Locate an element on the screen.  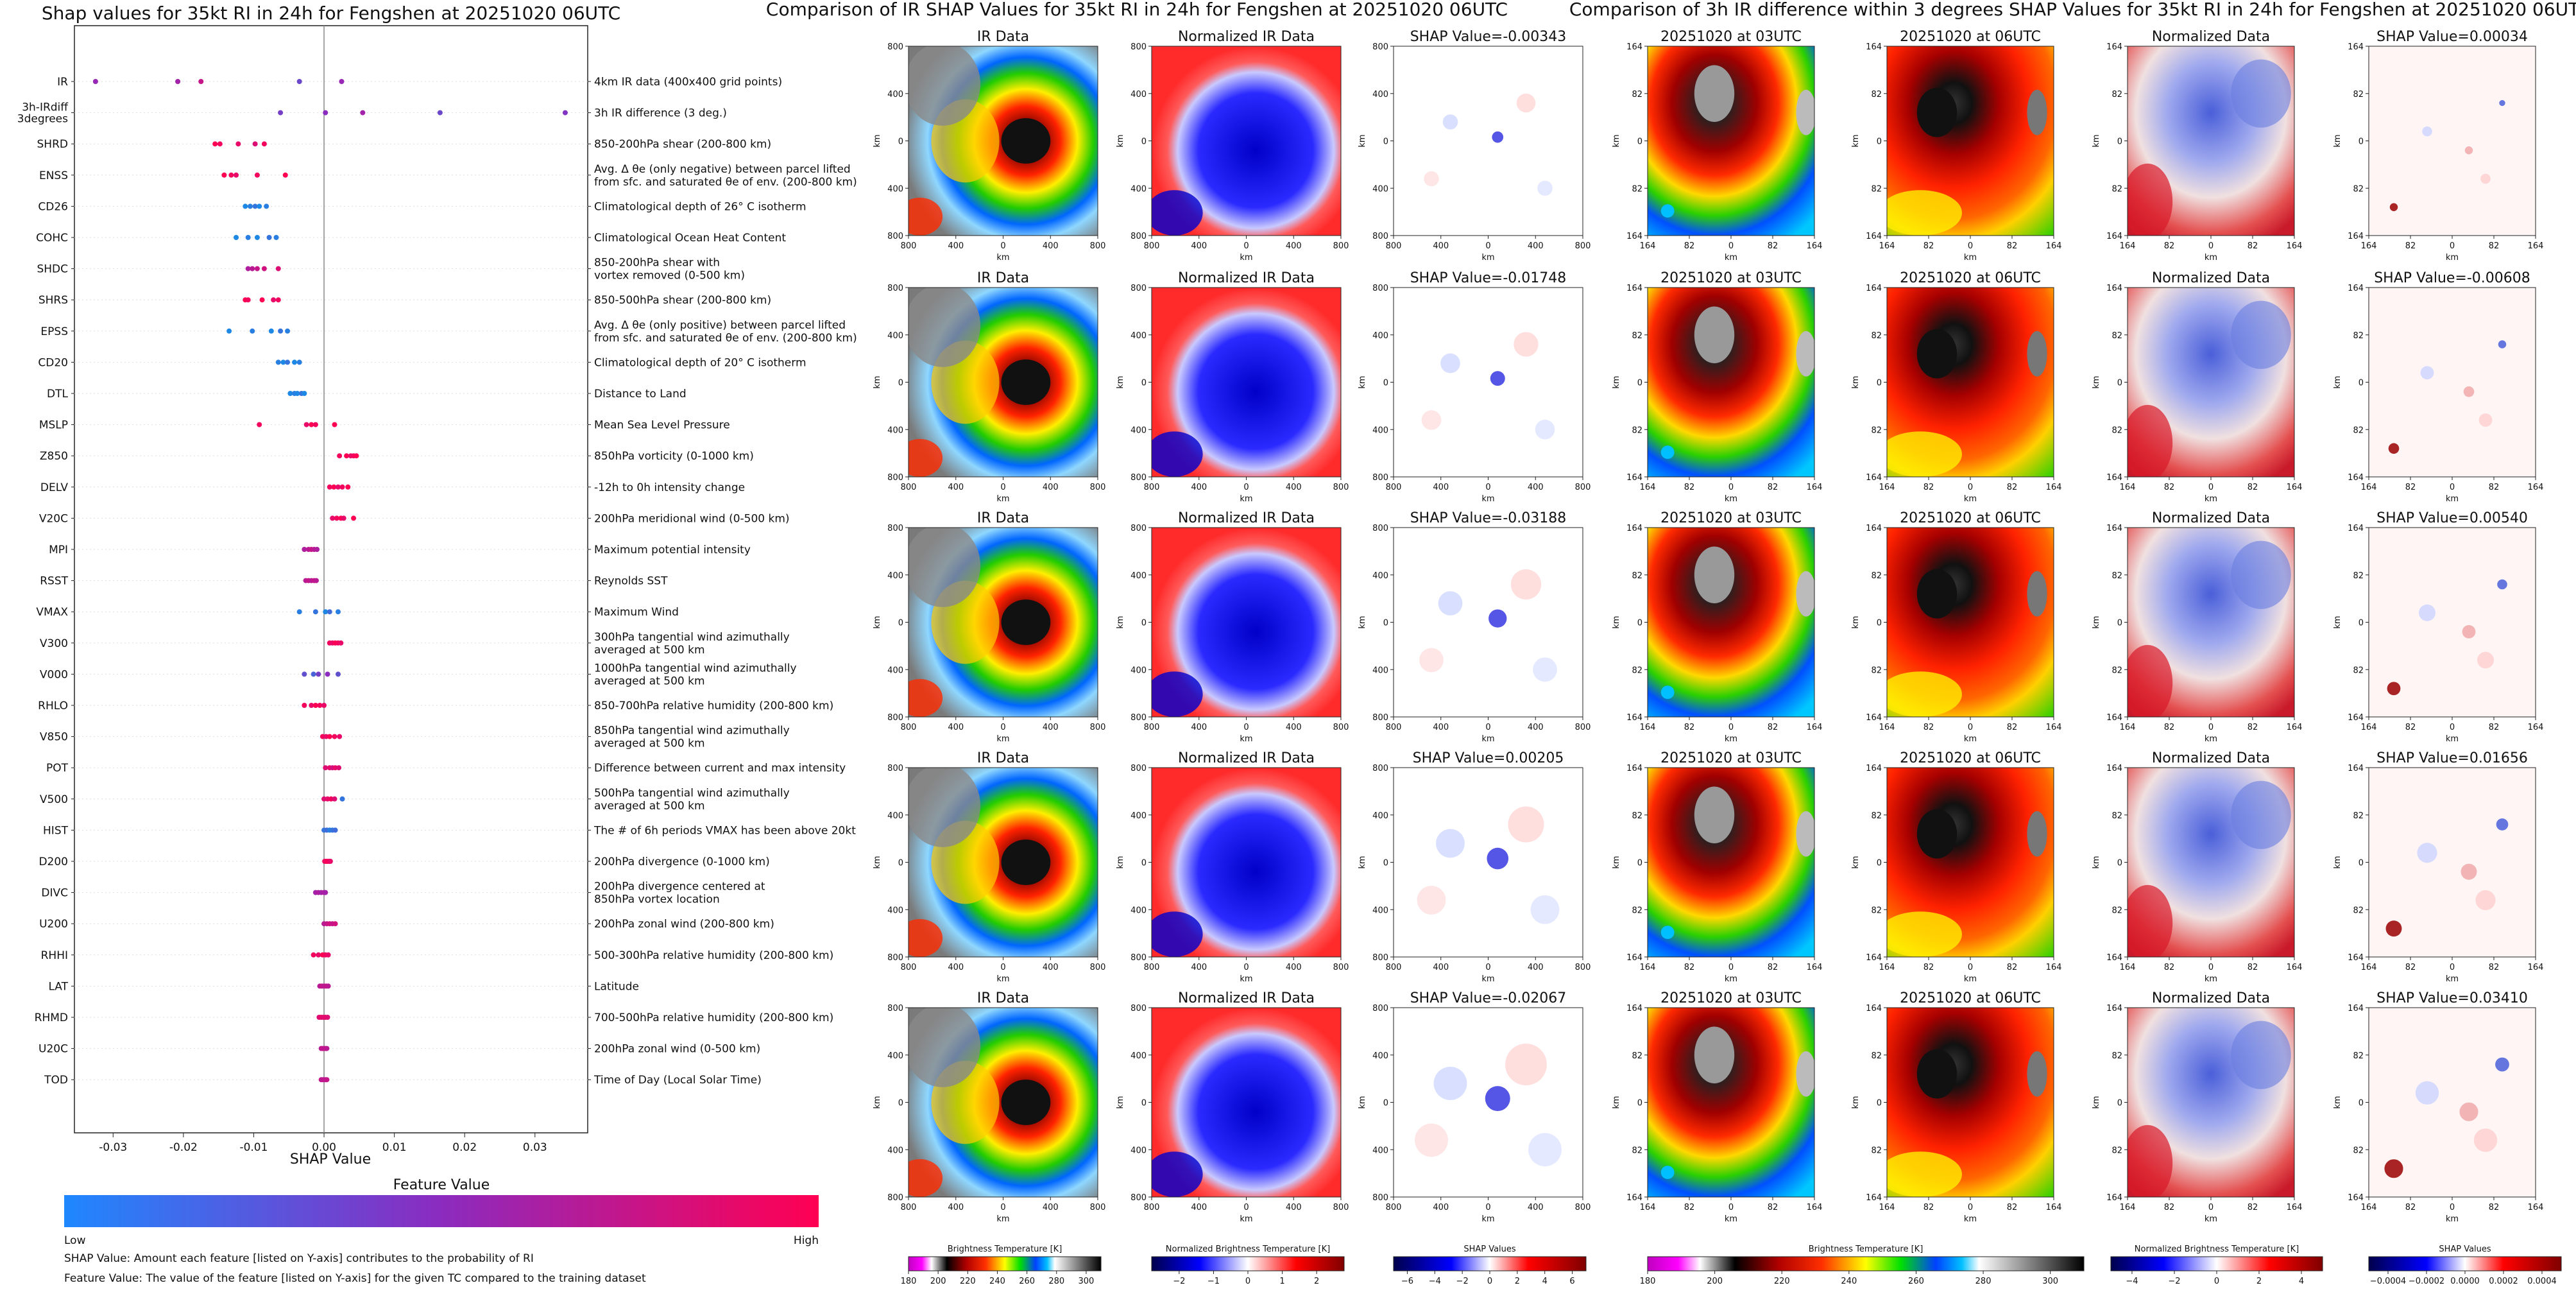
feature-description: 1000hPa tangential wind azimuthally is located at coordinates (695, 668).